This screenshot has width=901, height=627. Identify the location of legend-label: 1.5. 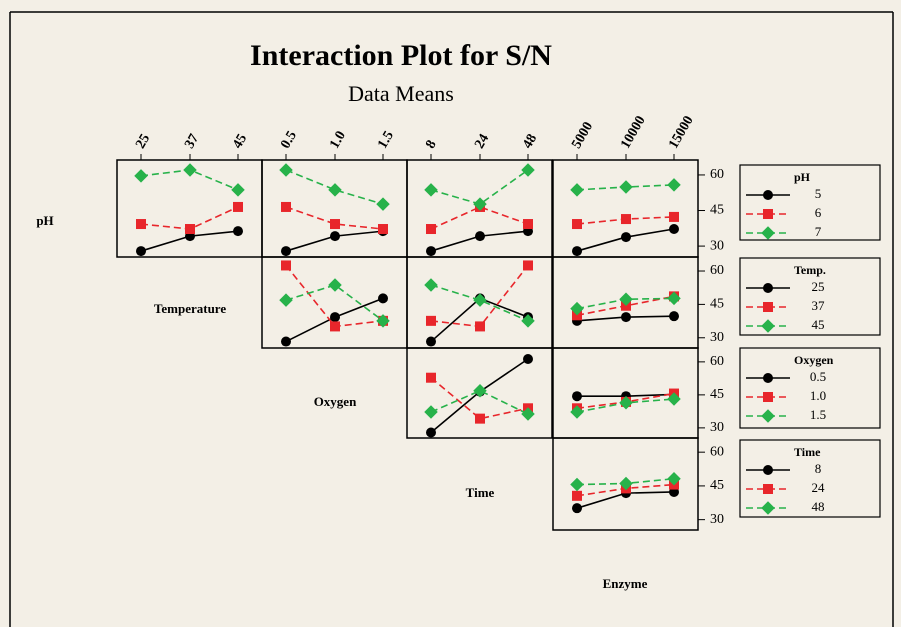
(818, 414).